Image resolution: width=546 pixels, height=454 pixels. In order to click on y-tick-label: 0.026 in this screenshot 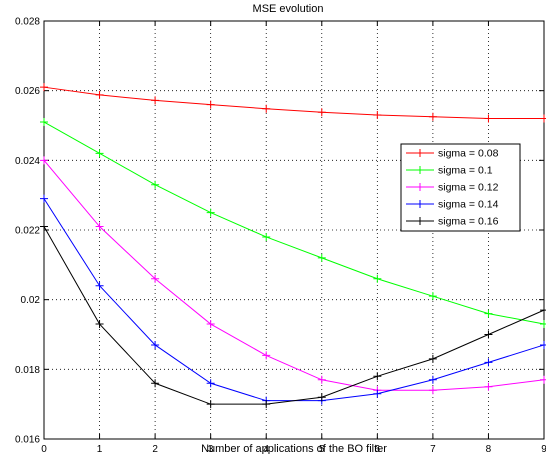, I will do `click(27, 91)`.